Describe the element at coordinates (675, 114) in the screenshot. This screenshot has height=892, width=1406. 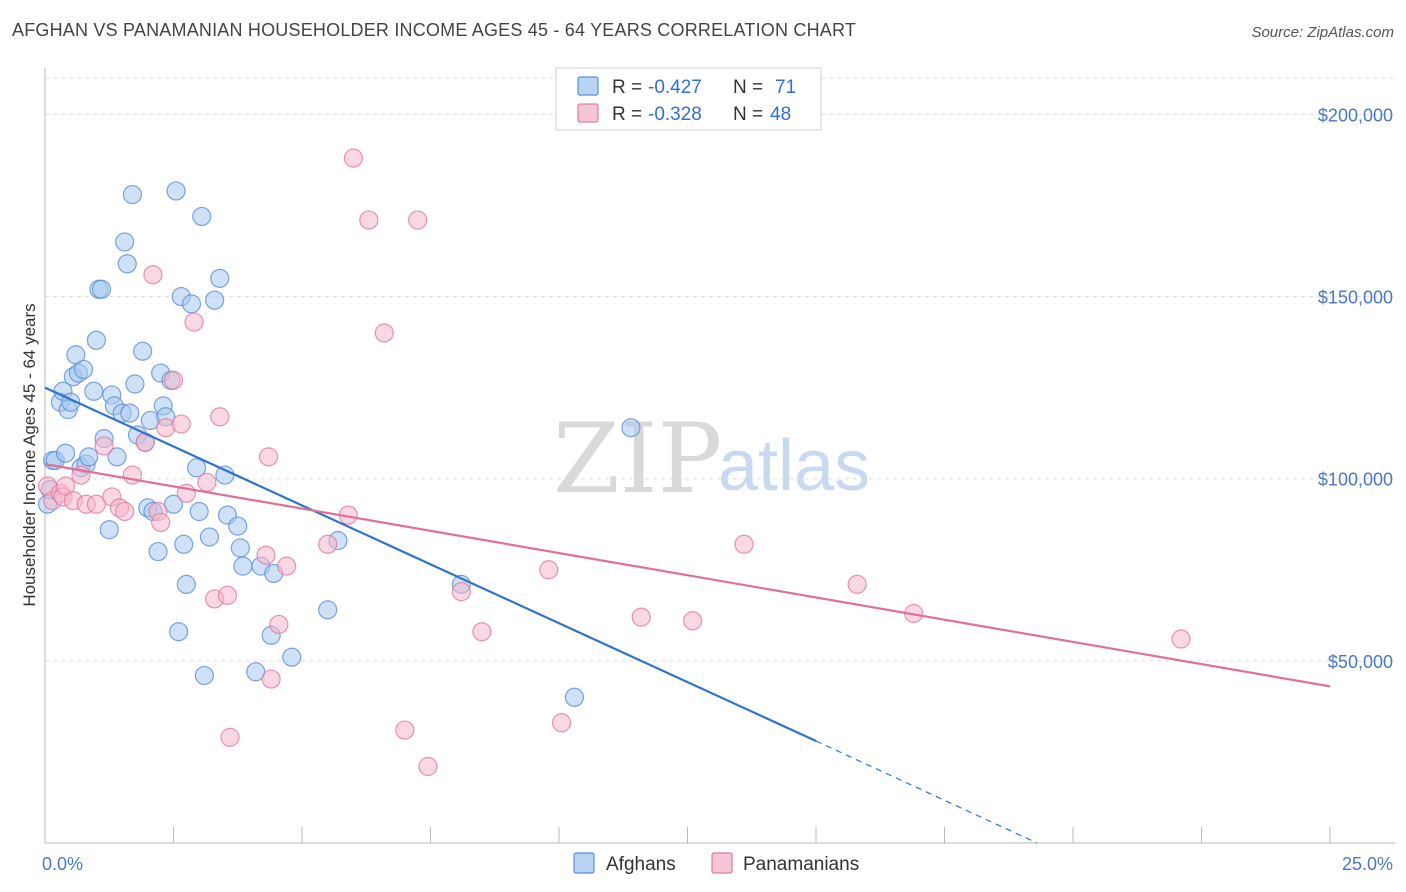
I see `legend-r-value-panamanians: -0.328` at that location.